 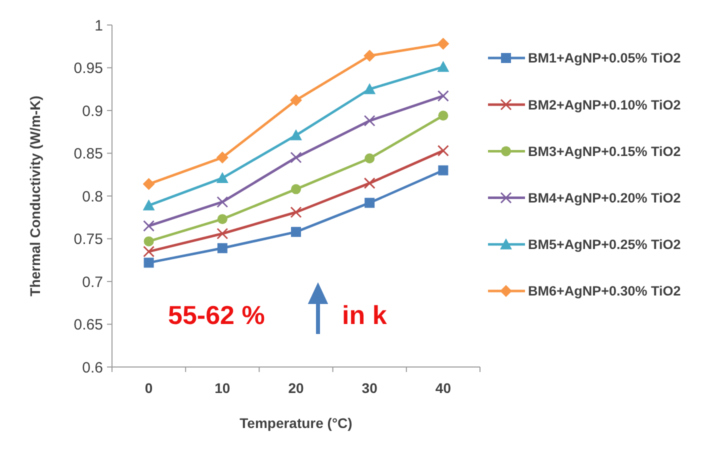 What do you see at coordinates (365, 315) in the screenshot?
I see `annotation: in k` at bounding box center [365, 315].